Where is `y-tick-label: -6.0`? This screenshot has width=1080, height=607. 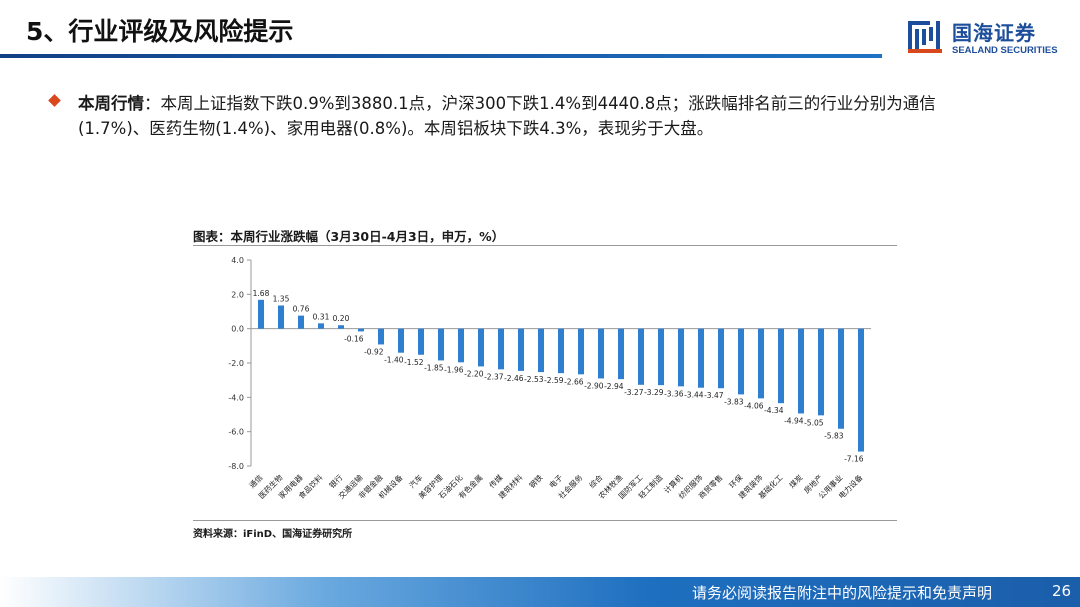
y-tick-label: -6.0 is located at coordinates (236, 432).